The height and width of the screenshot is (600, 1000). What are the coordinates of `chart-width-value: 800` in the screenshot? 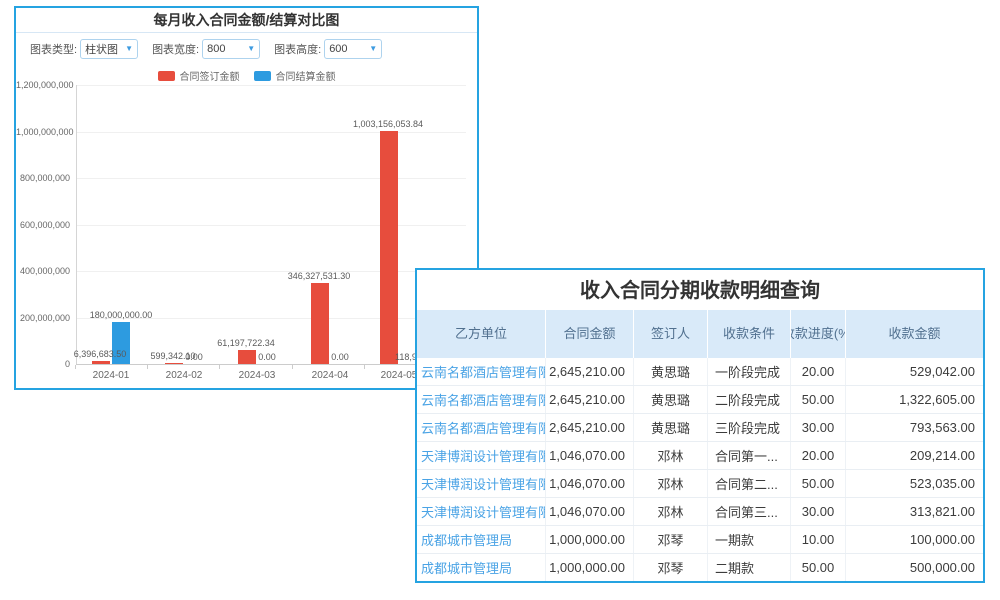 It's located at (216, 49).